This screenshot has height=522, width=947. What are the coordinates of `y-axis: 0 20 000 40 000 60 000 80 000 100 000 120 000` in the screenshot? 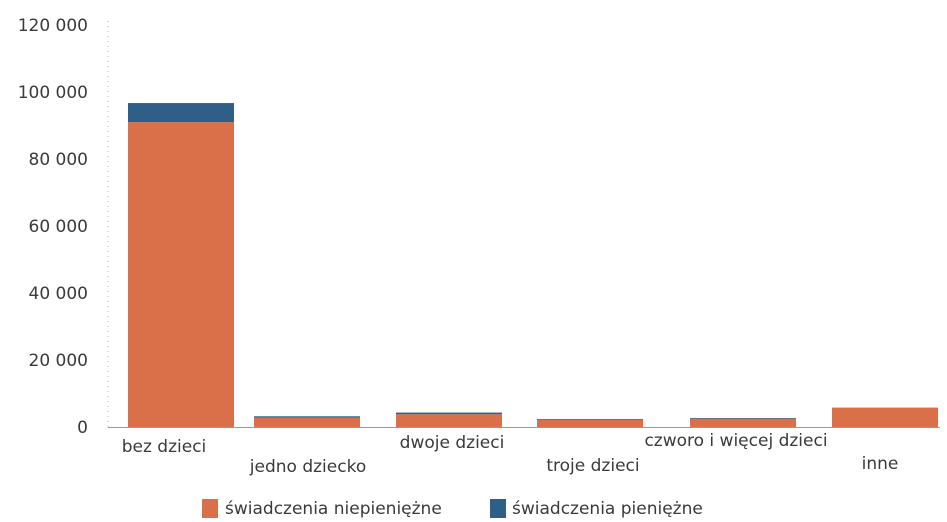 It's located at (63, 227).